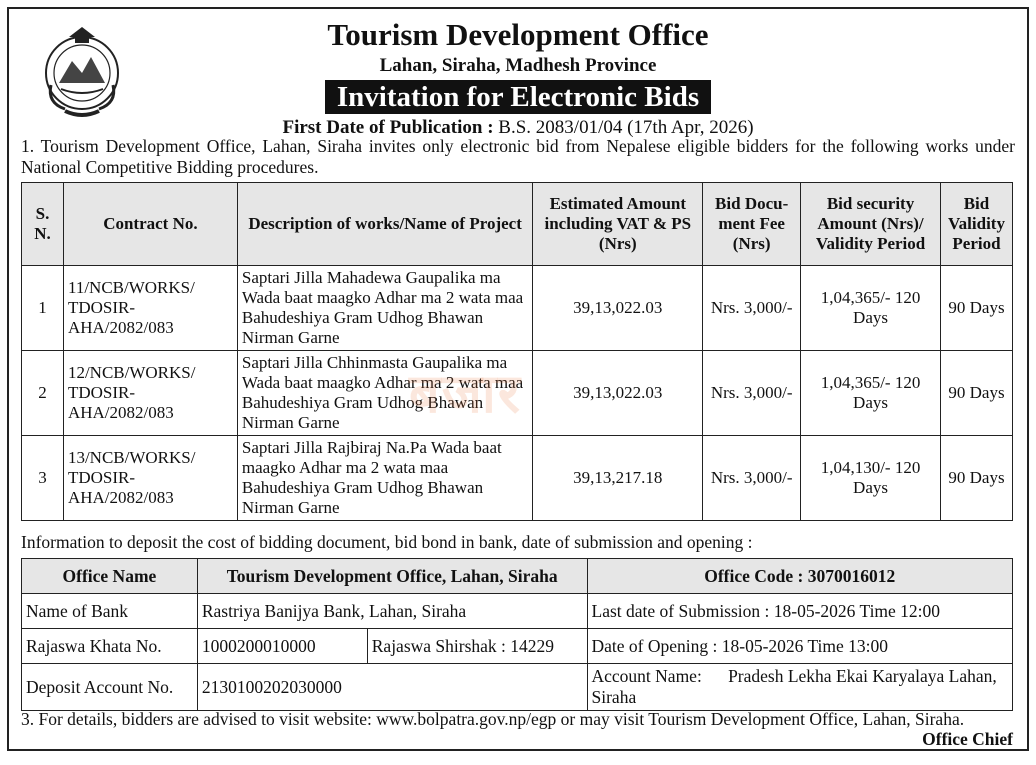 This screenshot has width=1036, height=765. Describe the element at coordinates (42, 308) in the screenshot. I see `row-sn: 1` at that location.